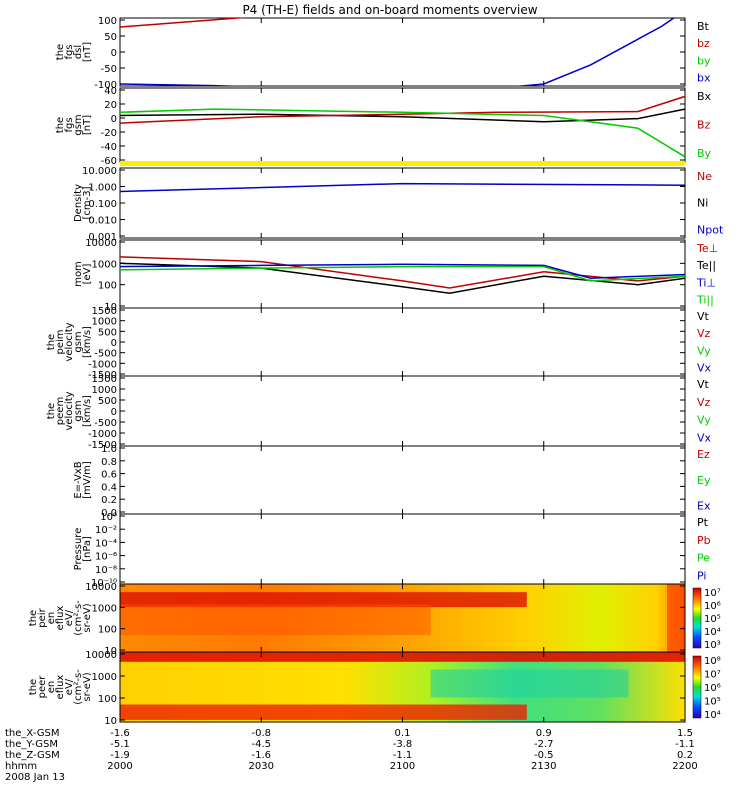  I want to click on footer-value: 2030, so click(261, 766).